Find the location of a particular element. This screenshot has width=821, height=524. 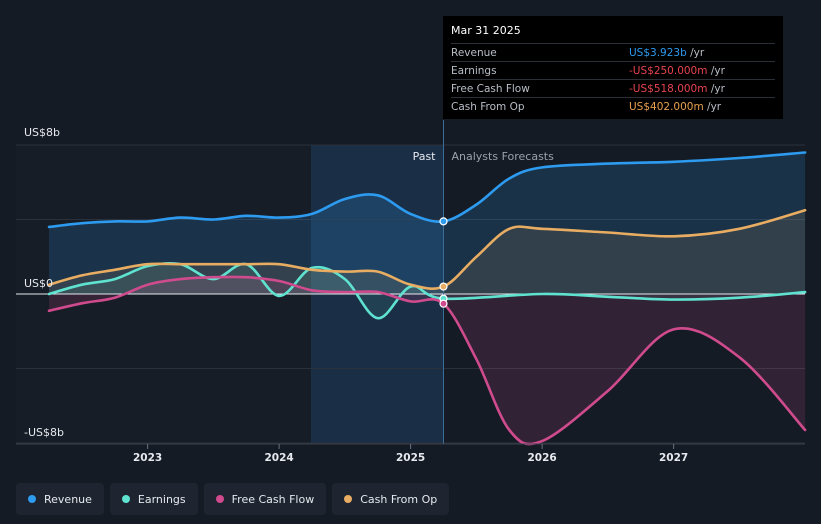

x-tick-label: 2025 is located at coordinates (410, 458).